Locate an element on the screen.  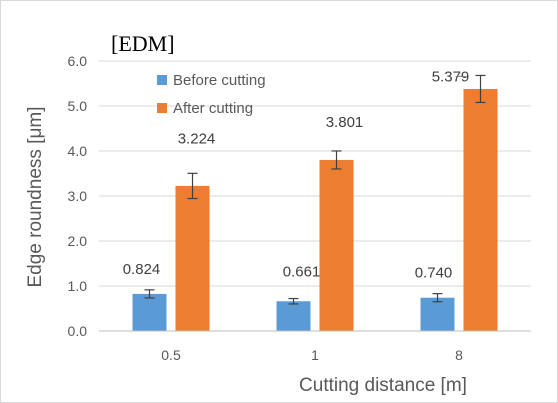
x-tick-label: 0.5 is located at coordinates (171, 355).